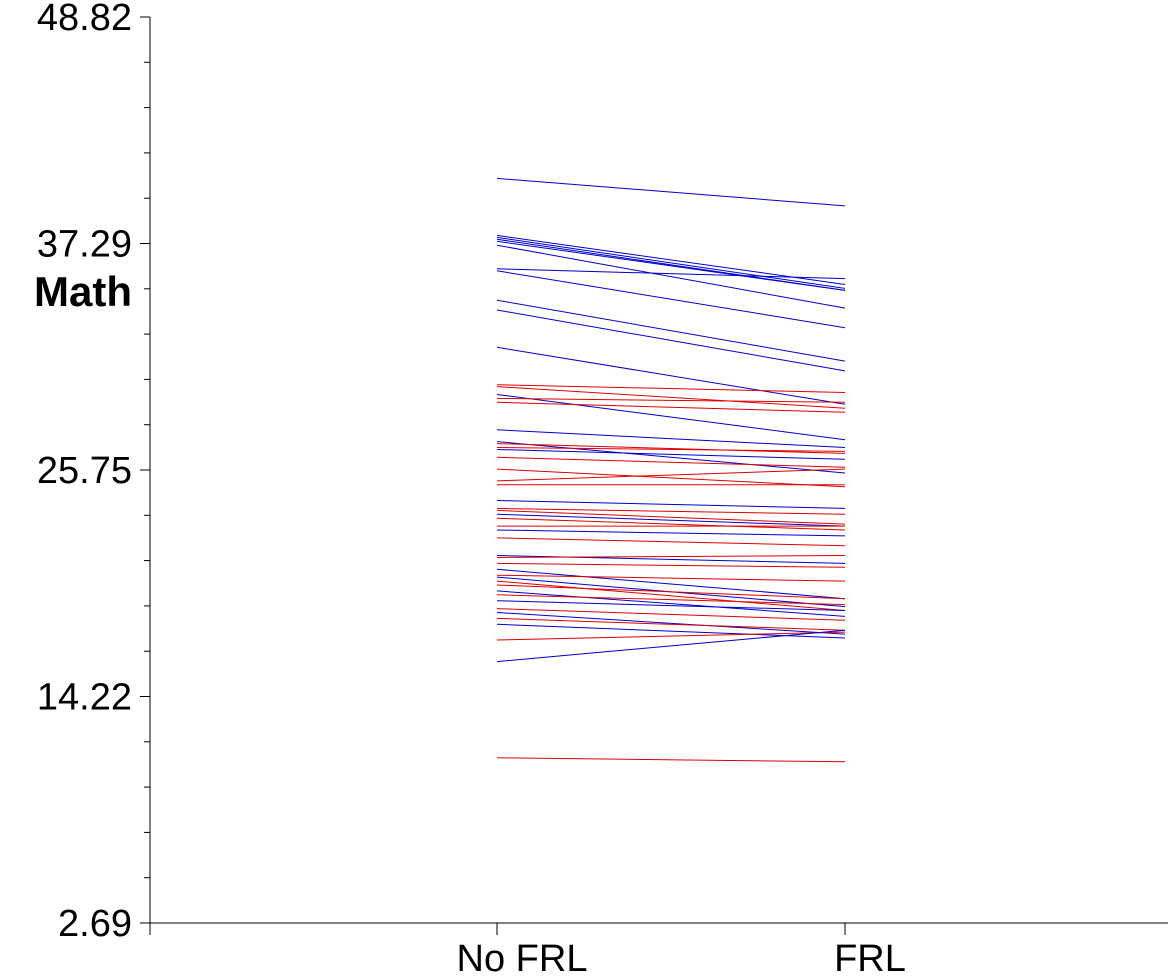 This screenshot has width=1168, height=977. I want to click on series-line-23-red, so click(671, 478).